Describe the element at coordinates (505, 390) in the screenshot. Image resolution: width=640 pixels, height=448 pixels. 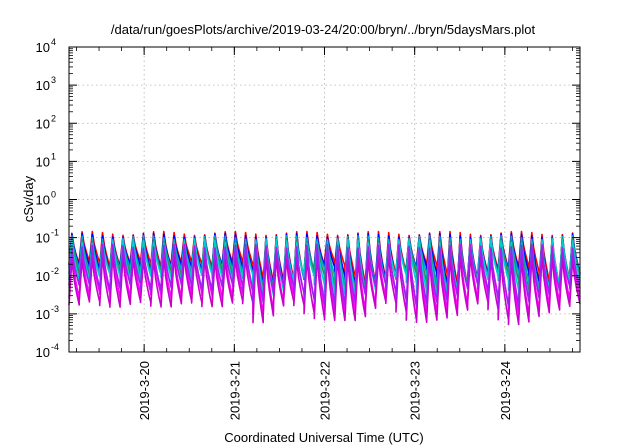
I see `x-tick-label: 2019-3-24` at that location.